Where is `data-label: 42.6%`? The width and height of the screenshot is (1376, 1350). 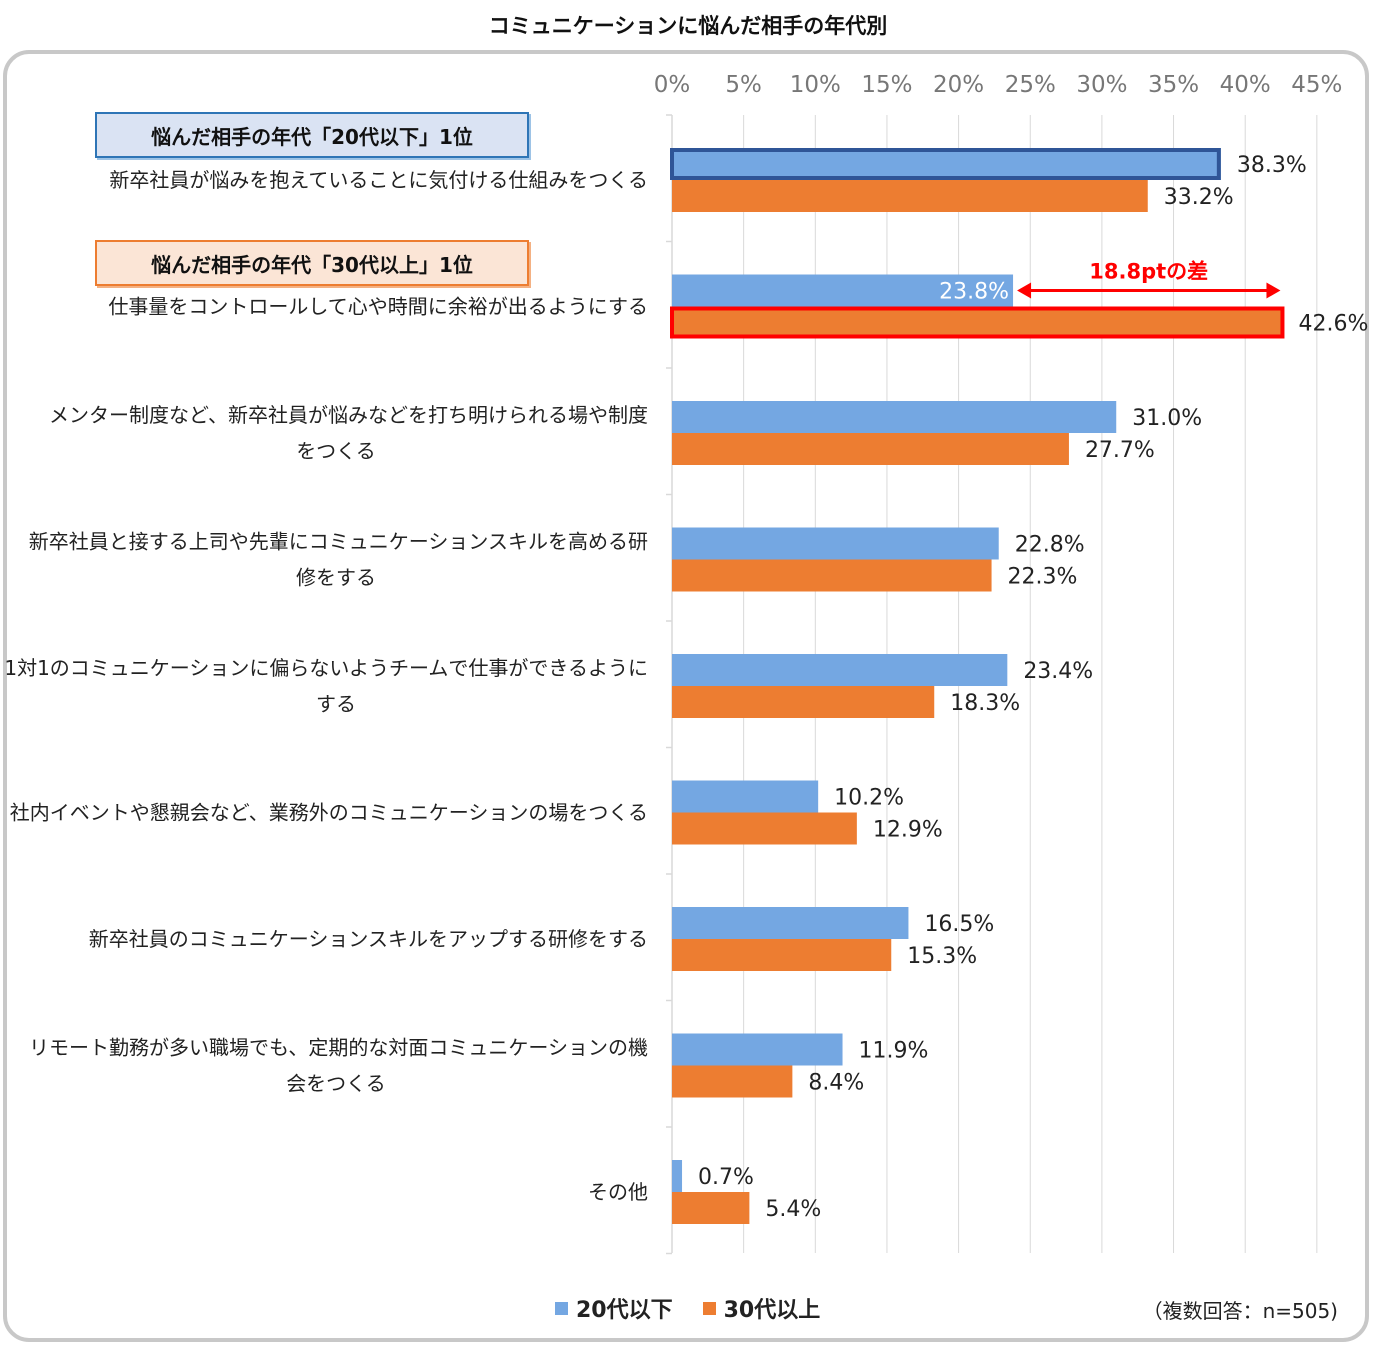 data-label: 42.6% is located at coordinates (1333, 324).